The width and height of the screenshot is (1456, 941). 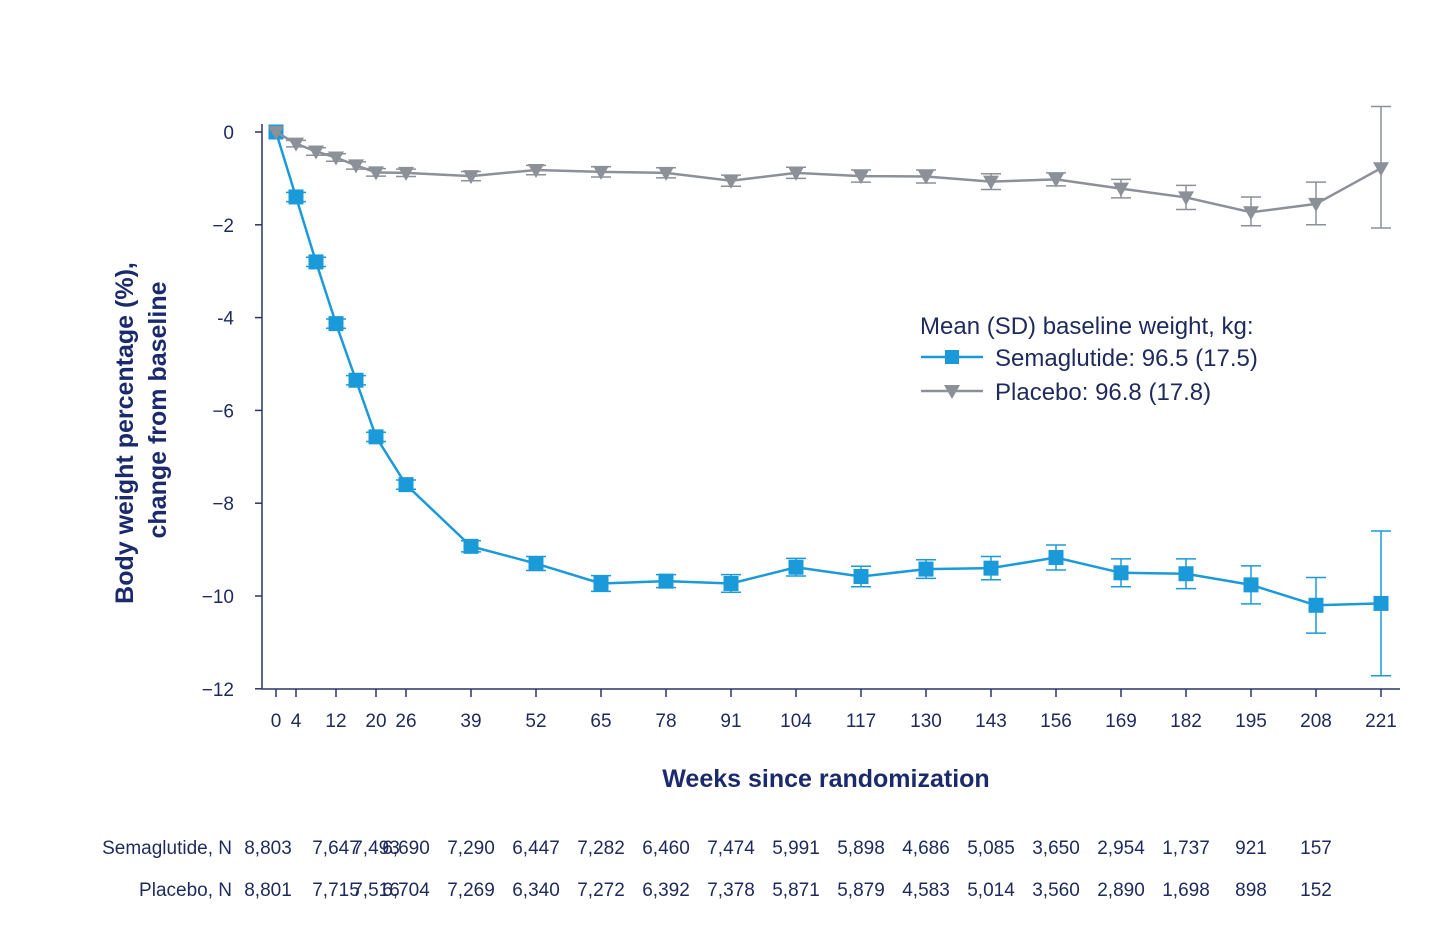 What do you see at coordinates (666, 848) in the screenshot?
I see `n-at-risk-value: 6,460` at bounding box center [666, 848].